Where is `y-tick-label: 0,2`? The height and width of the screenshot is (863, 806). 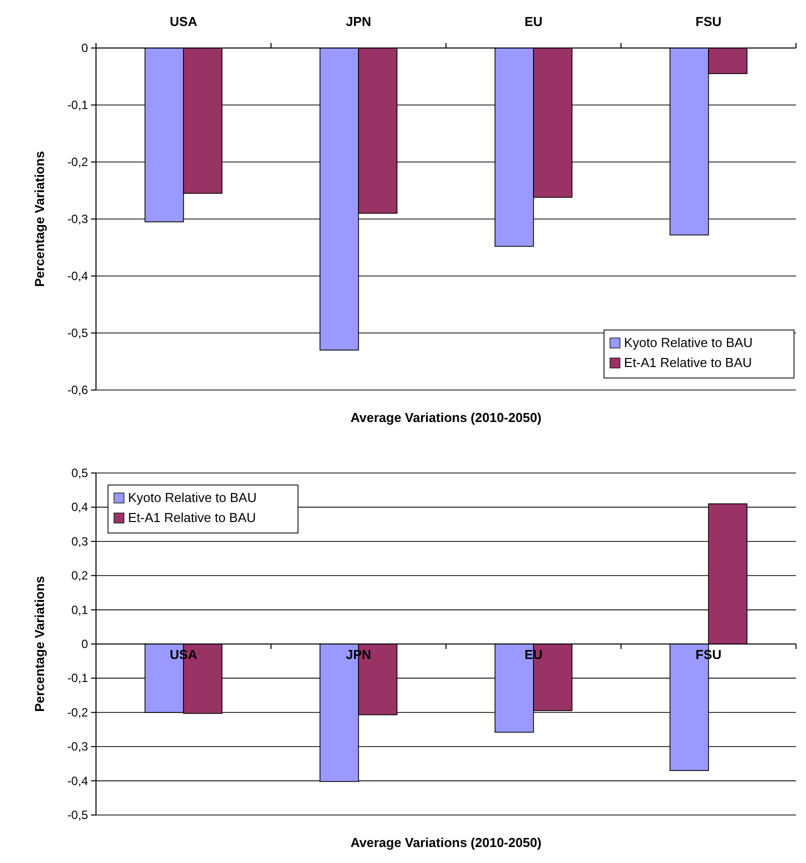
y-tick-label: 0,2 is located at coordinates (79, 575).